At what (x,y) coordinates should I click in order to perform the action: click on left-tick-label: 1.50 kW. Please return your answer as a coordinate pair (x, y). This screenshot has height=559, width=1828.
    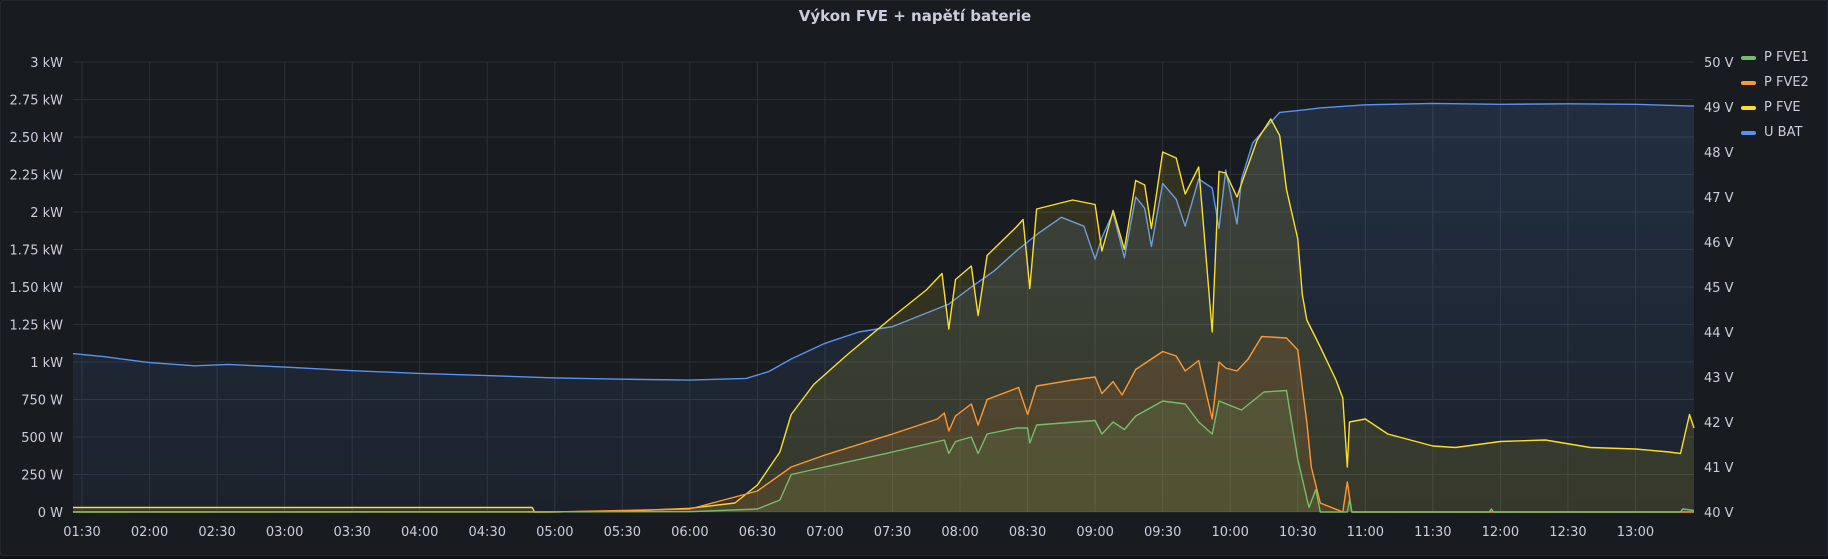
    Looking at the image, I should click on (37, 288).